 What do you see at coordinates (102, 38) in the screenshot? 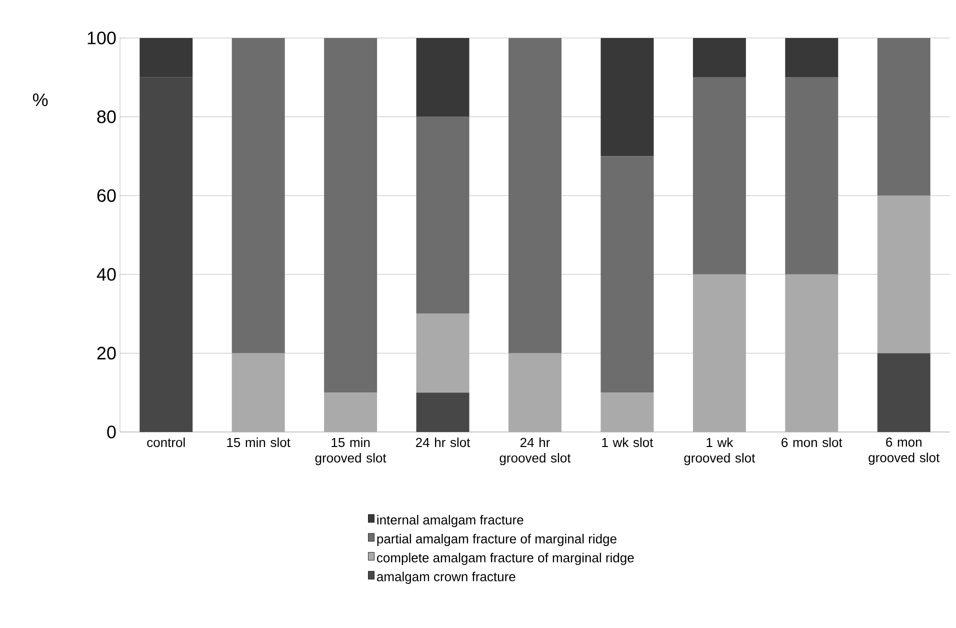
I see `y-tick-label: 100` at bounding box center [102, 38].